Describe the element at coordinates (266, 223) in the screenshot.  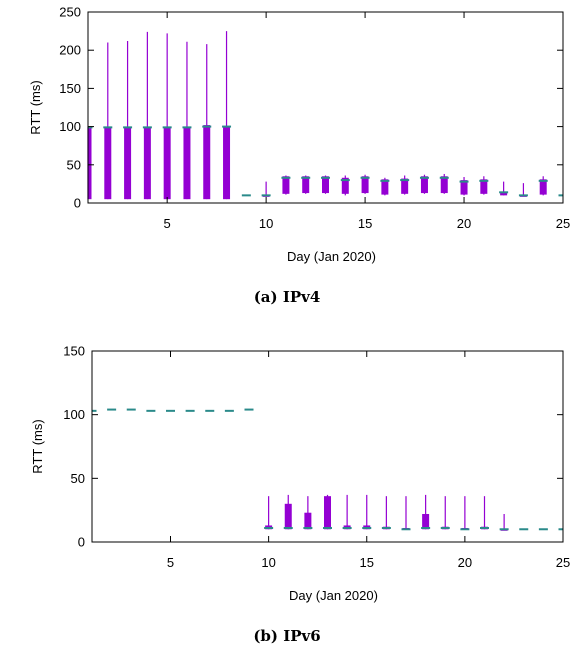
I see `chart-ipv4-x-tick-label: 10` at that location.